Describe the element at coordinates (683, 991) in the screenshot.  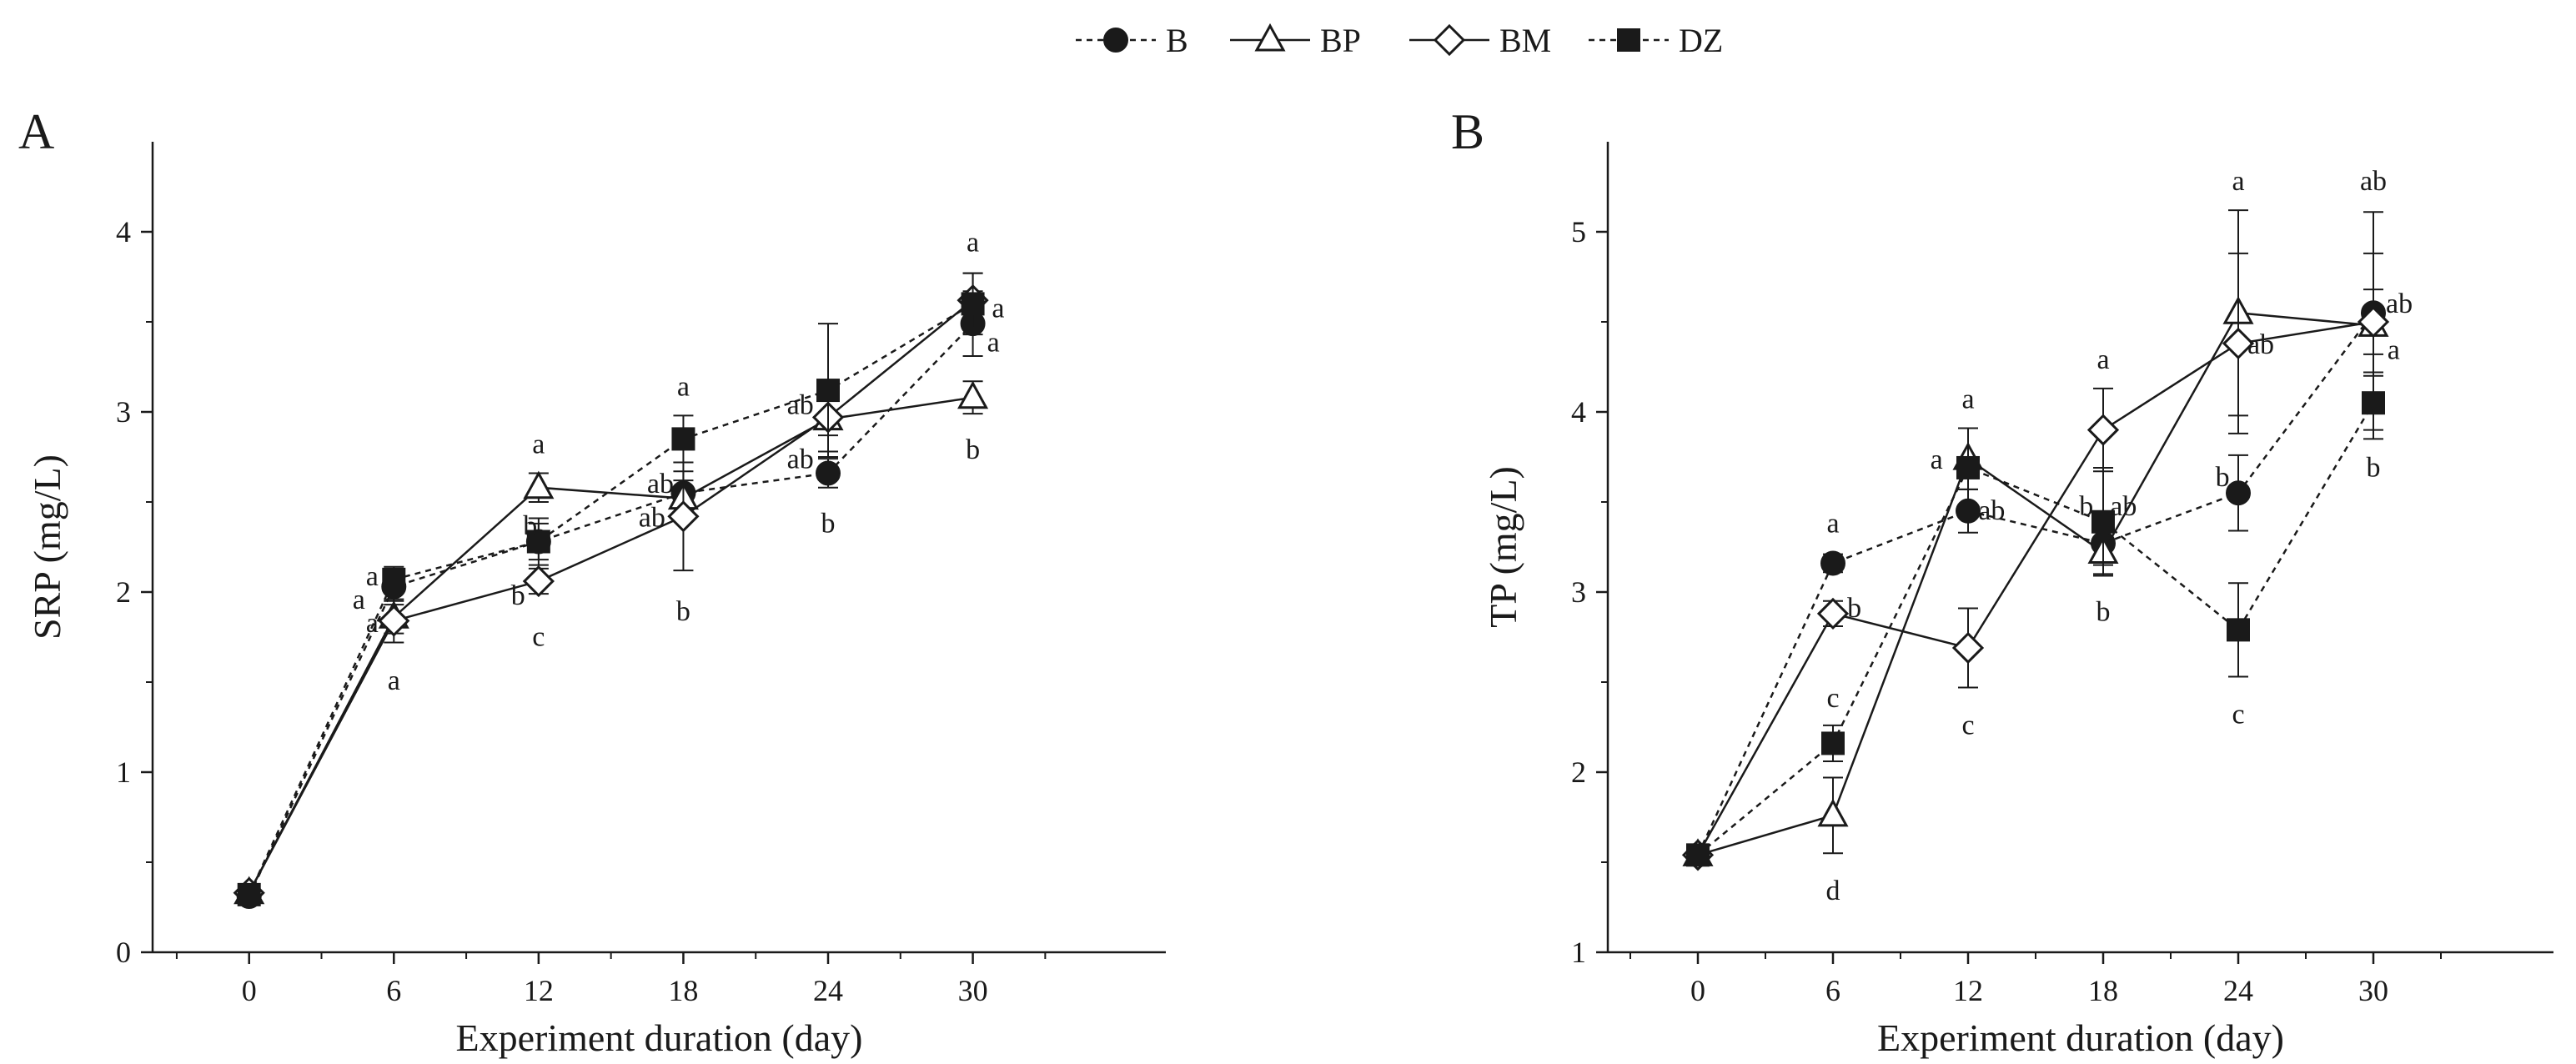
I see `x-tick-label-a: 18` at that location.